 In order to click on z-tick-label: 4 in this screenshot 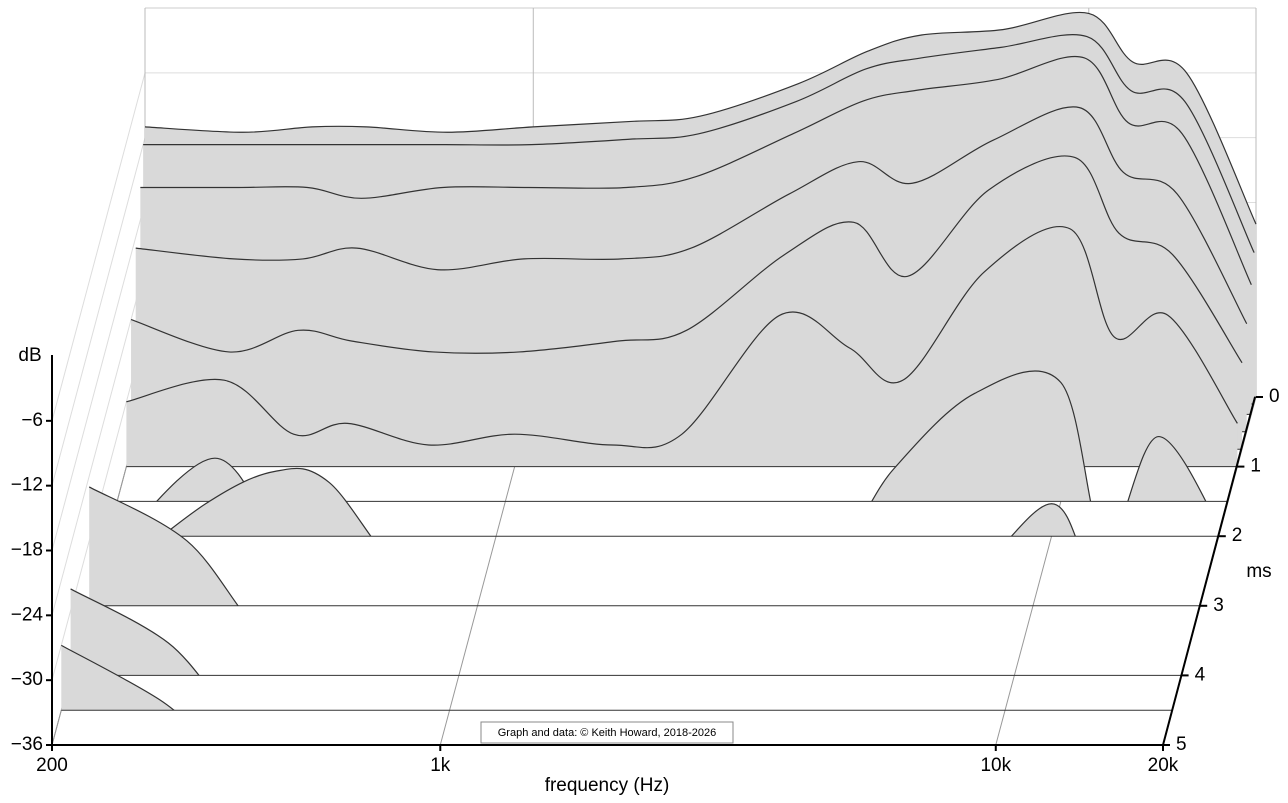, I will do `click(1200, 674)`.